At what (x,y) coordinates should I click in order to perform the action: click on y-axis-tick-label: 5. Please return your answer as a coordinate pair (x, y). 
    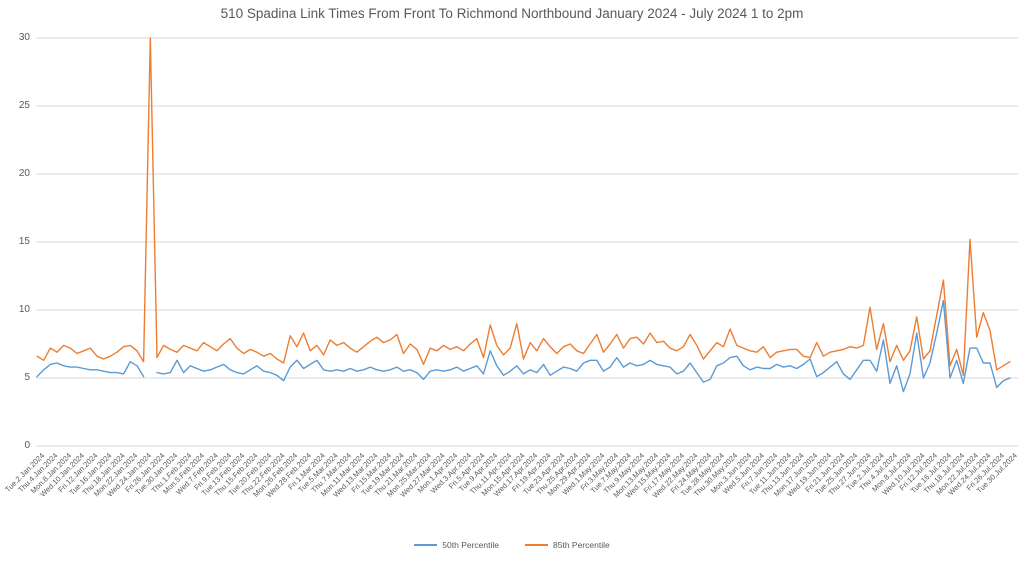
    Looking at the image, I should click on (27, 377).